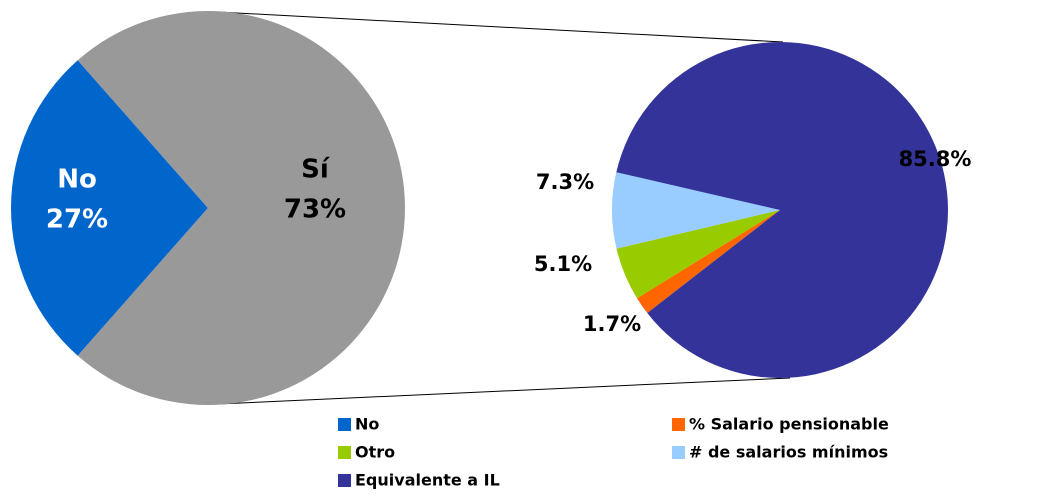 This screenshot has width=1053, height=499. I want to click on slice-value-label: 1.7%, so click(612, 324).